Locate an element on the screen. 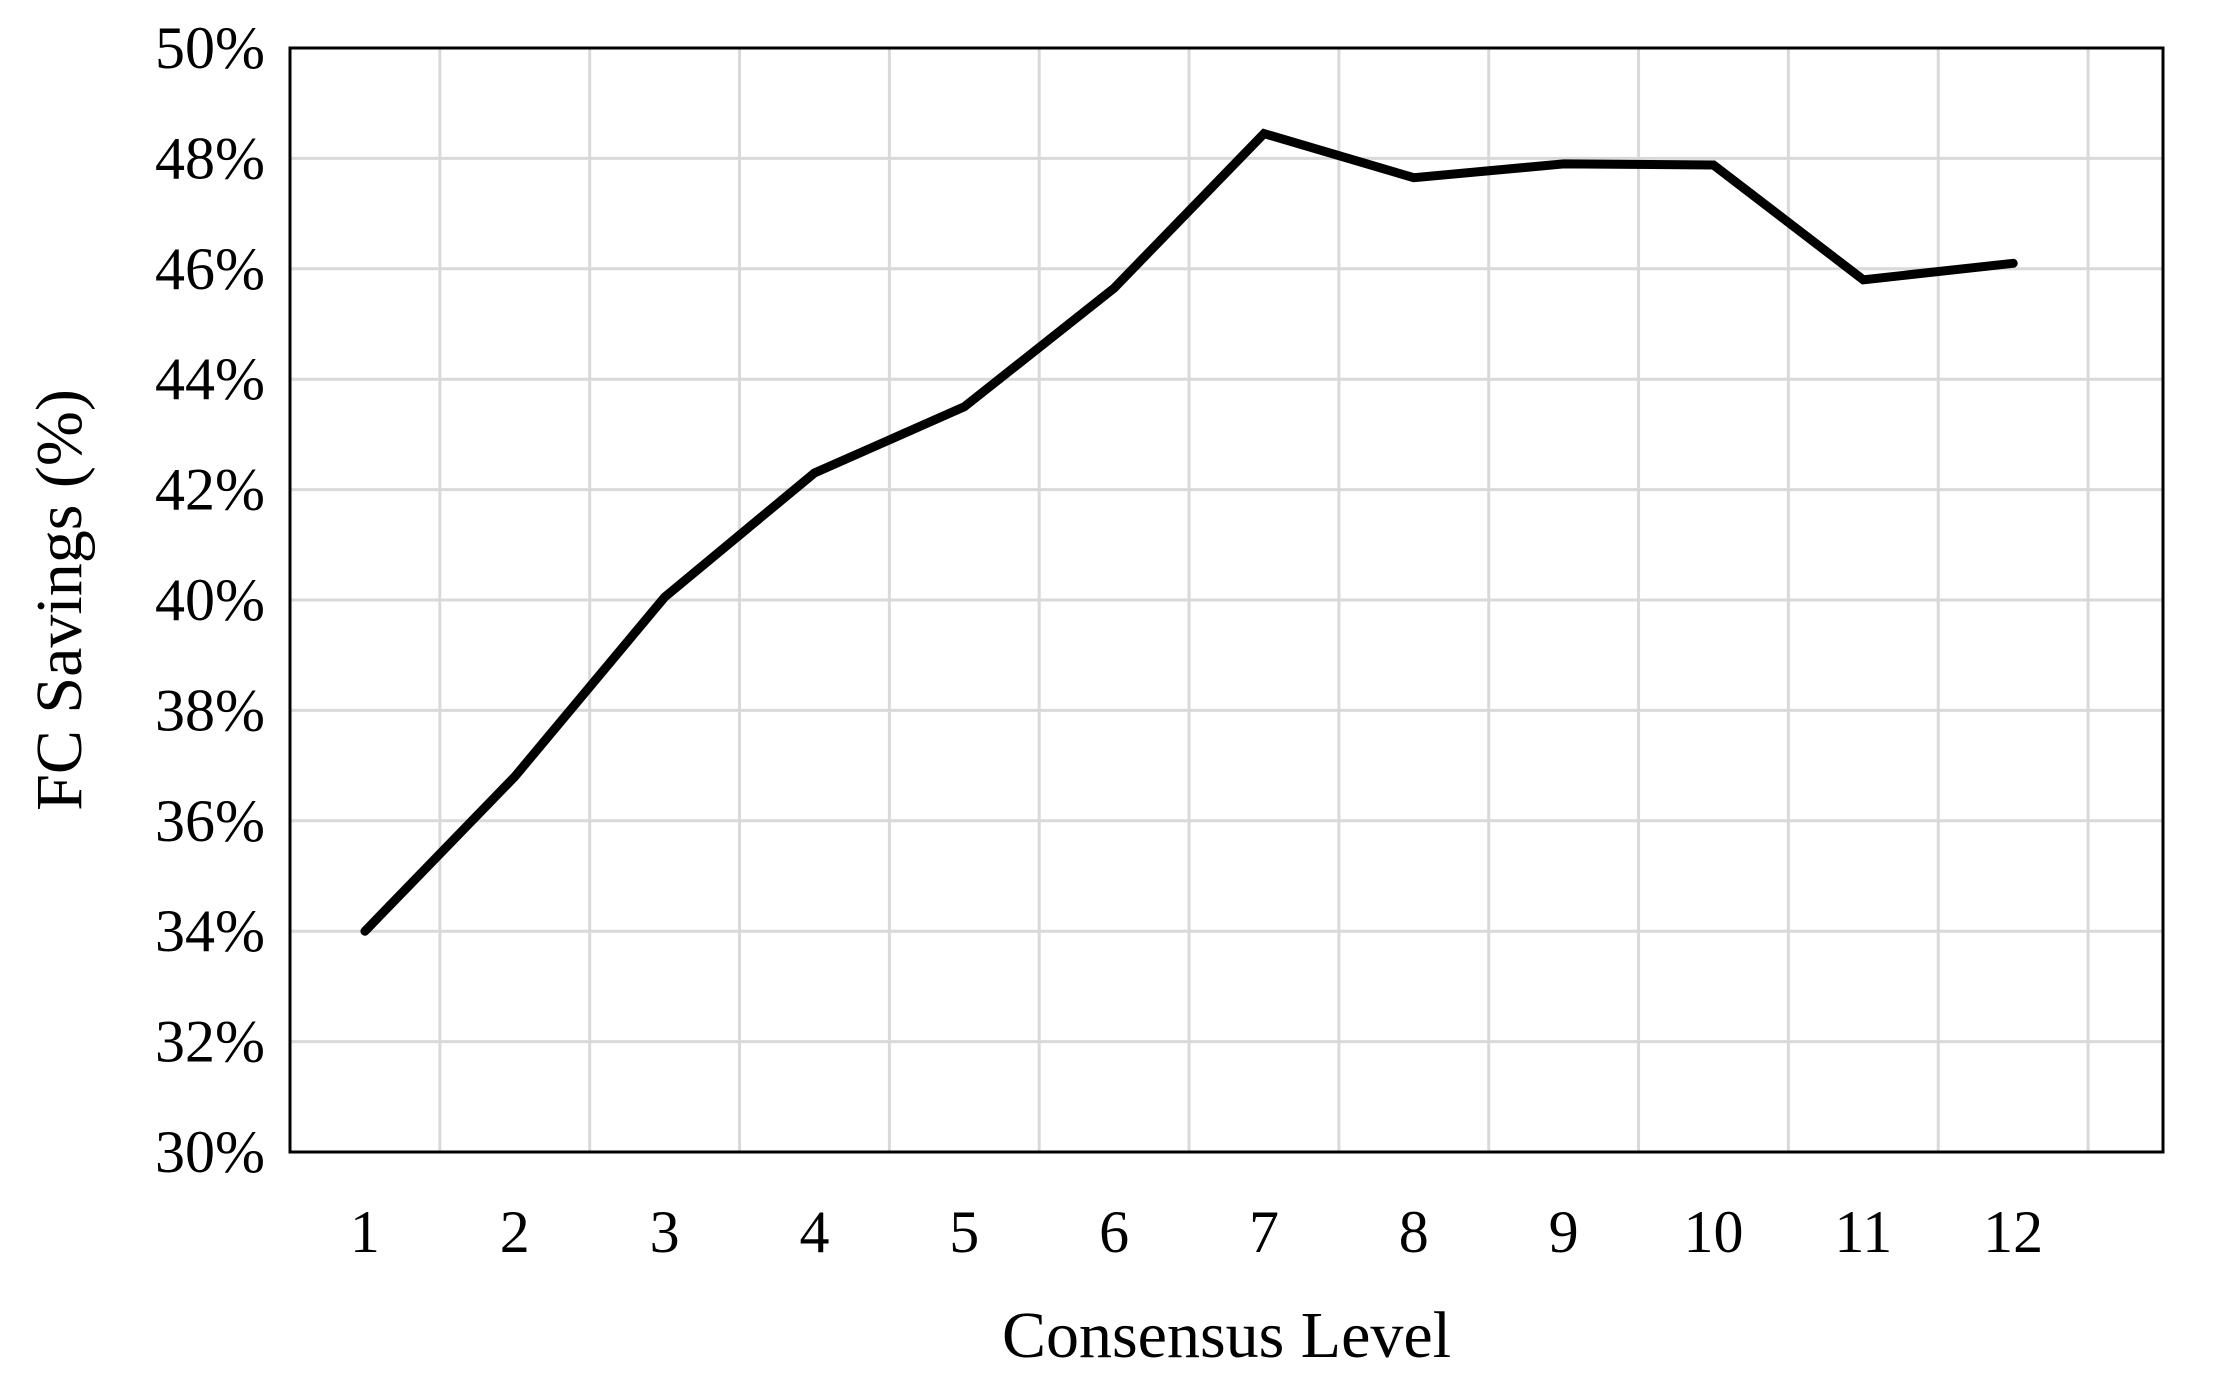 Image resolution: width=2218 pixels, height=1383 pixels. x-tick-label: 1 is located at coordinates (365, 1232).